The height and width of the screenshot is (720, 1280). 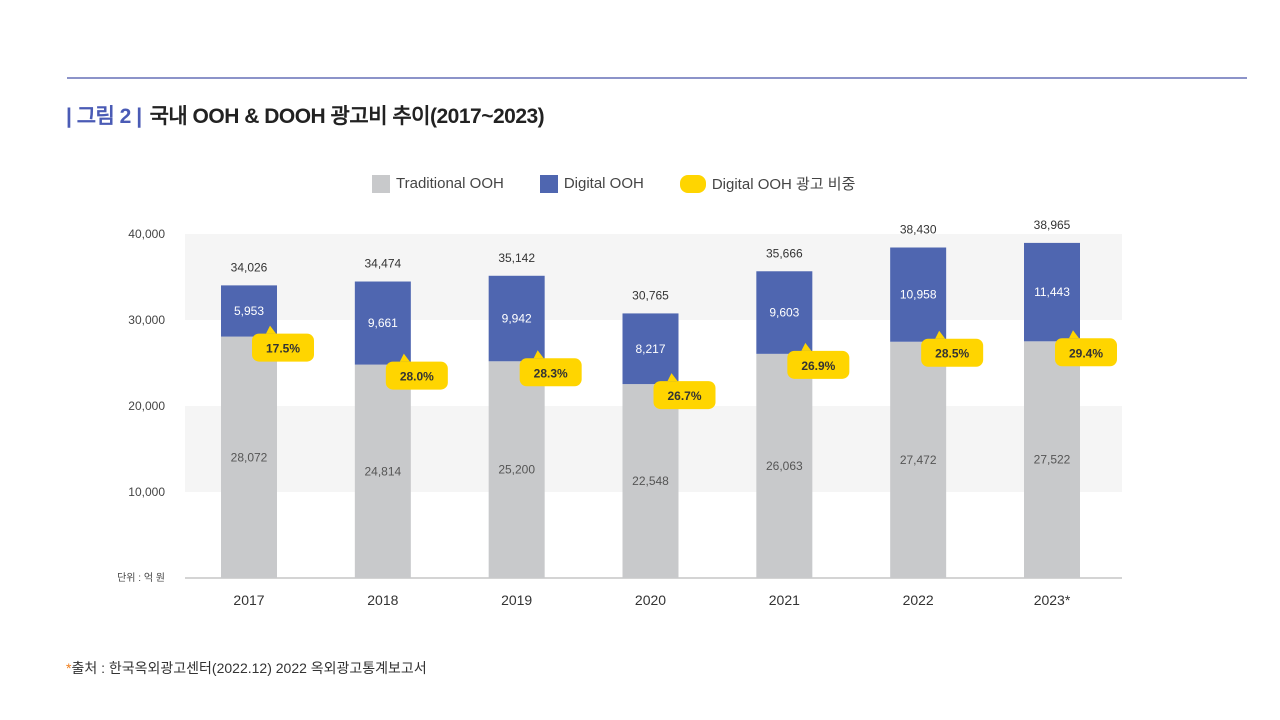 I want to click on label-share: 26.7%, so click(x=684, y=396).